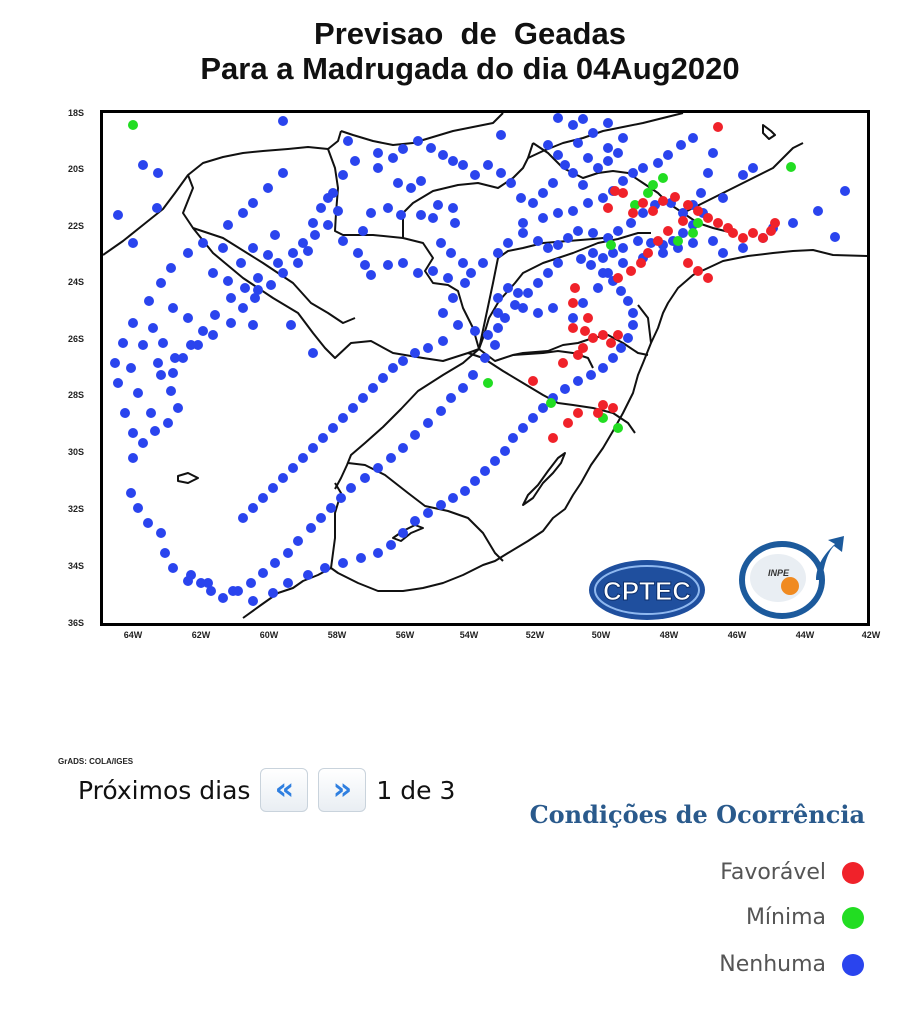  I want to click on next-page-button: », so click(342, 790).